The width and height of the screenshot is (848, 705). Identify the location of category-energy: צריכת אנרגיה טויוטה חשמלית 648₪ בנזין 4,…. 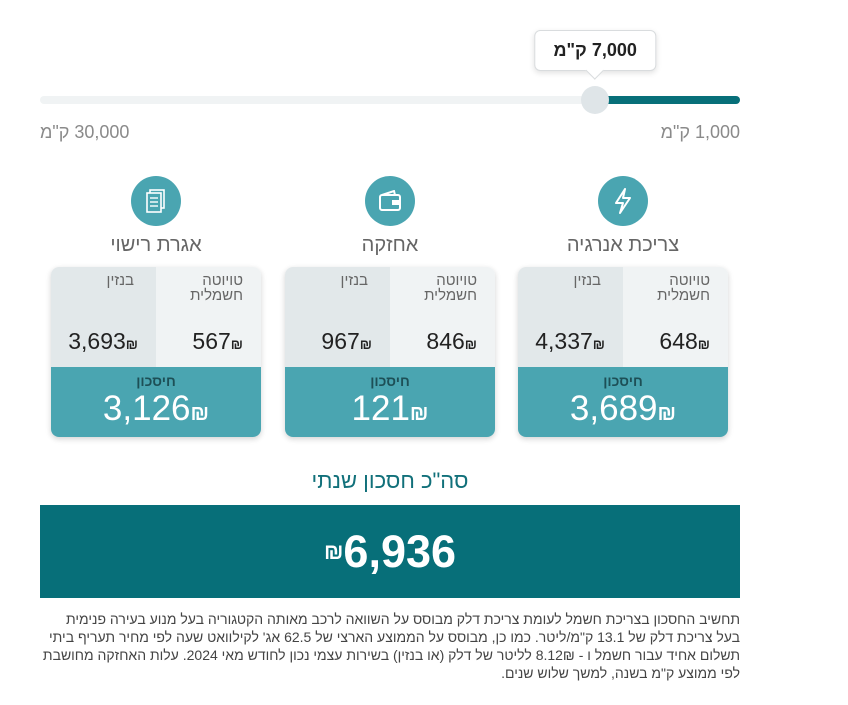
(623, 306).